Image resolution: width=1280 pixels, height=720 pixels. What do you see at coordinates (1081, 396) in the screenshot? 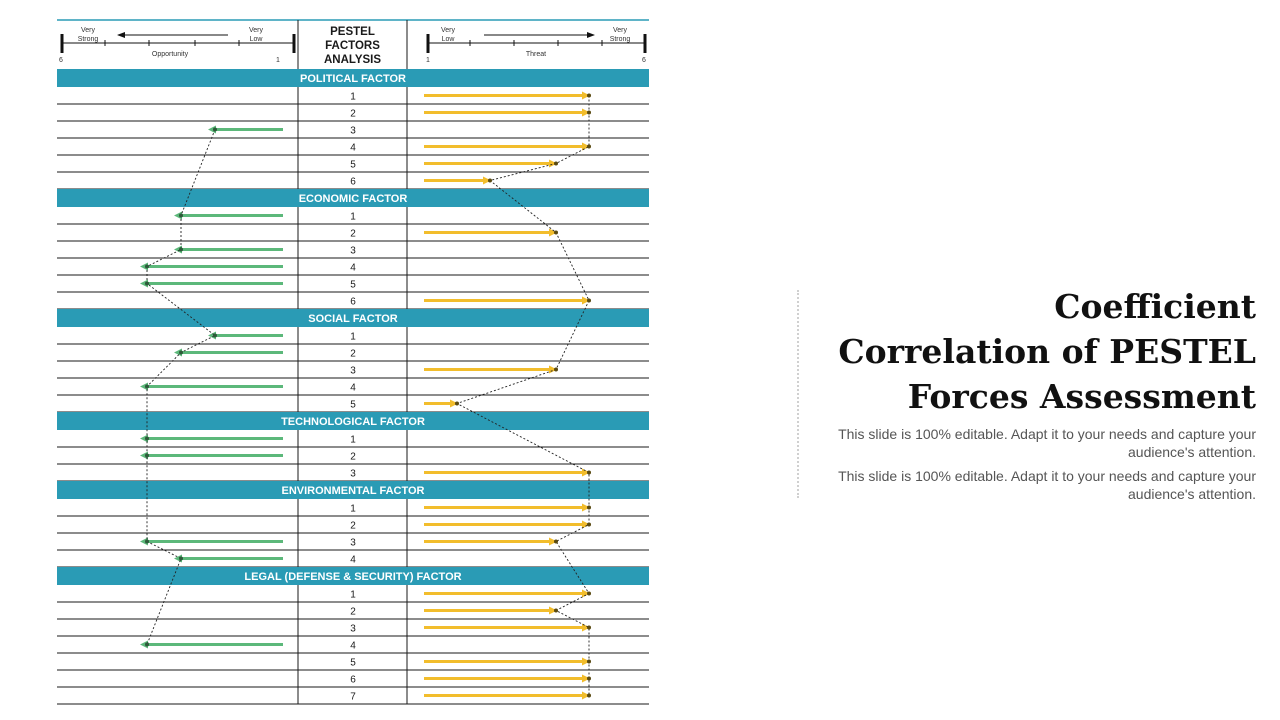
I see `title-line: Forces Assessment` at bounding box center [1081, 396].